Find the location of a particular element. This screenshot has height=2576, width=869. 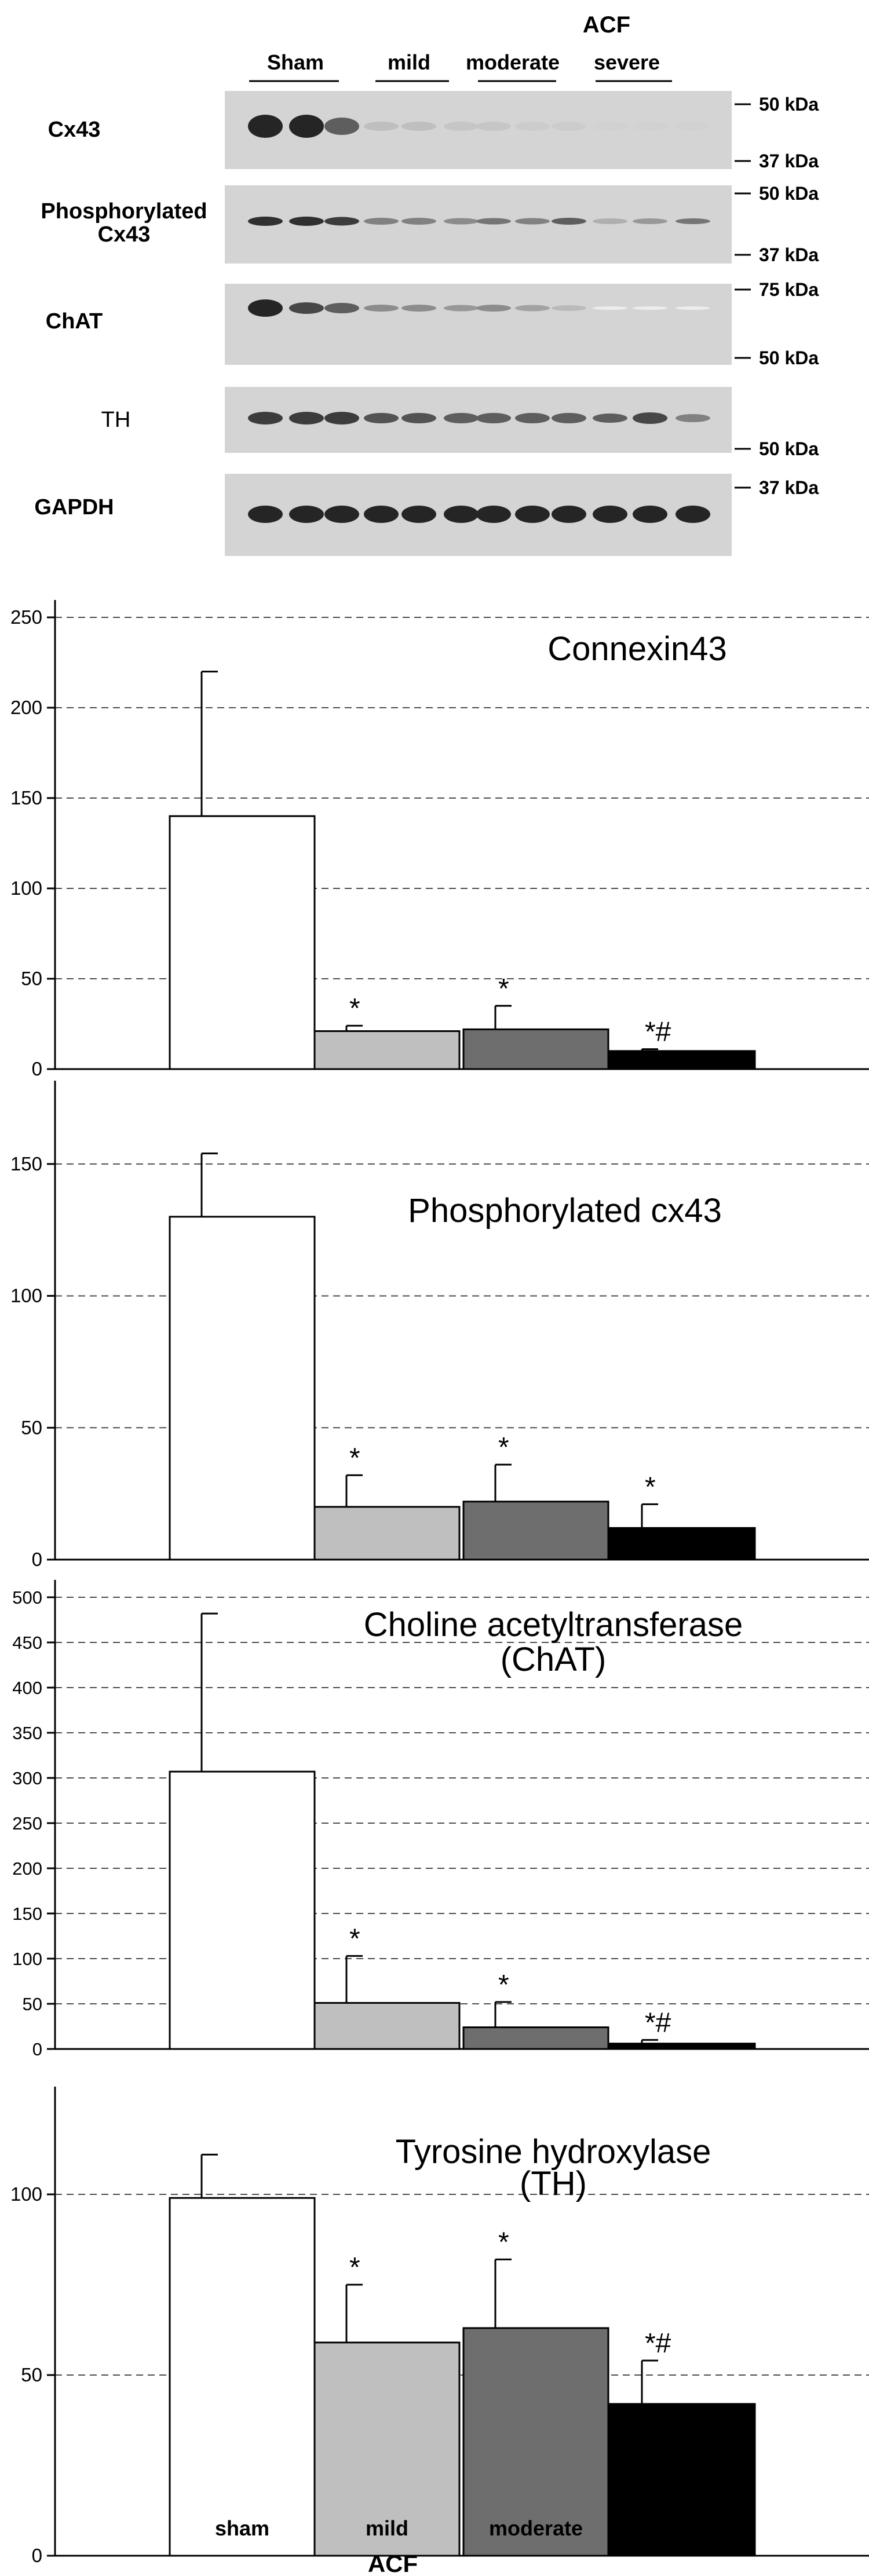

chart-title-line: (ChAT) is located at coordinates (554, 1659).